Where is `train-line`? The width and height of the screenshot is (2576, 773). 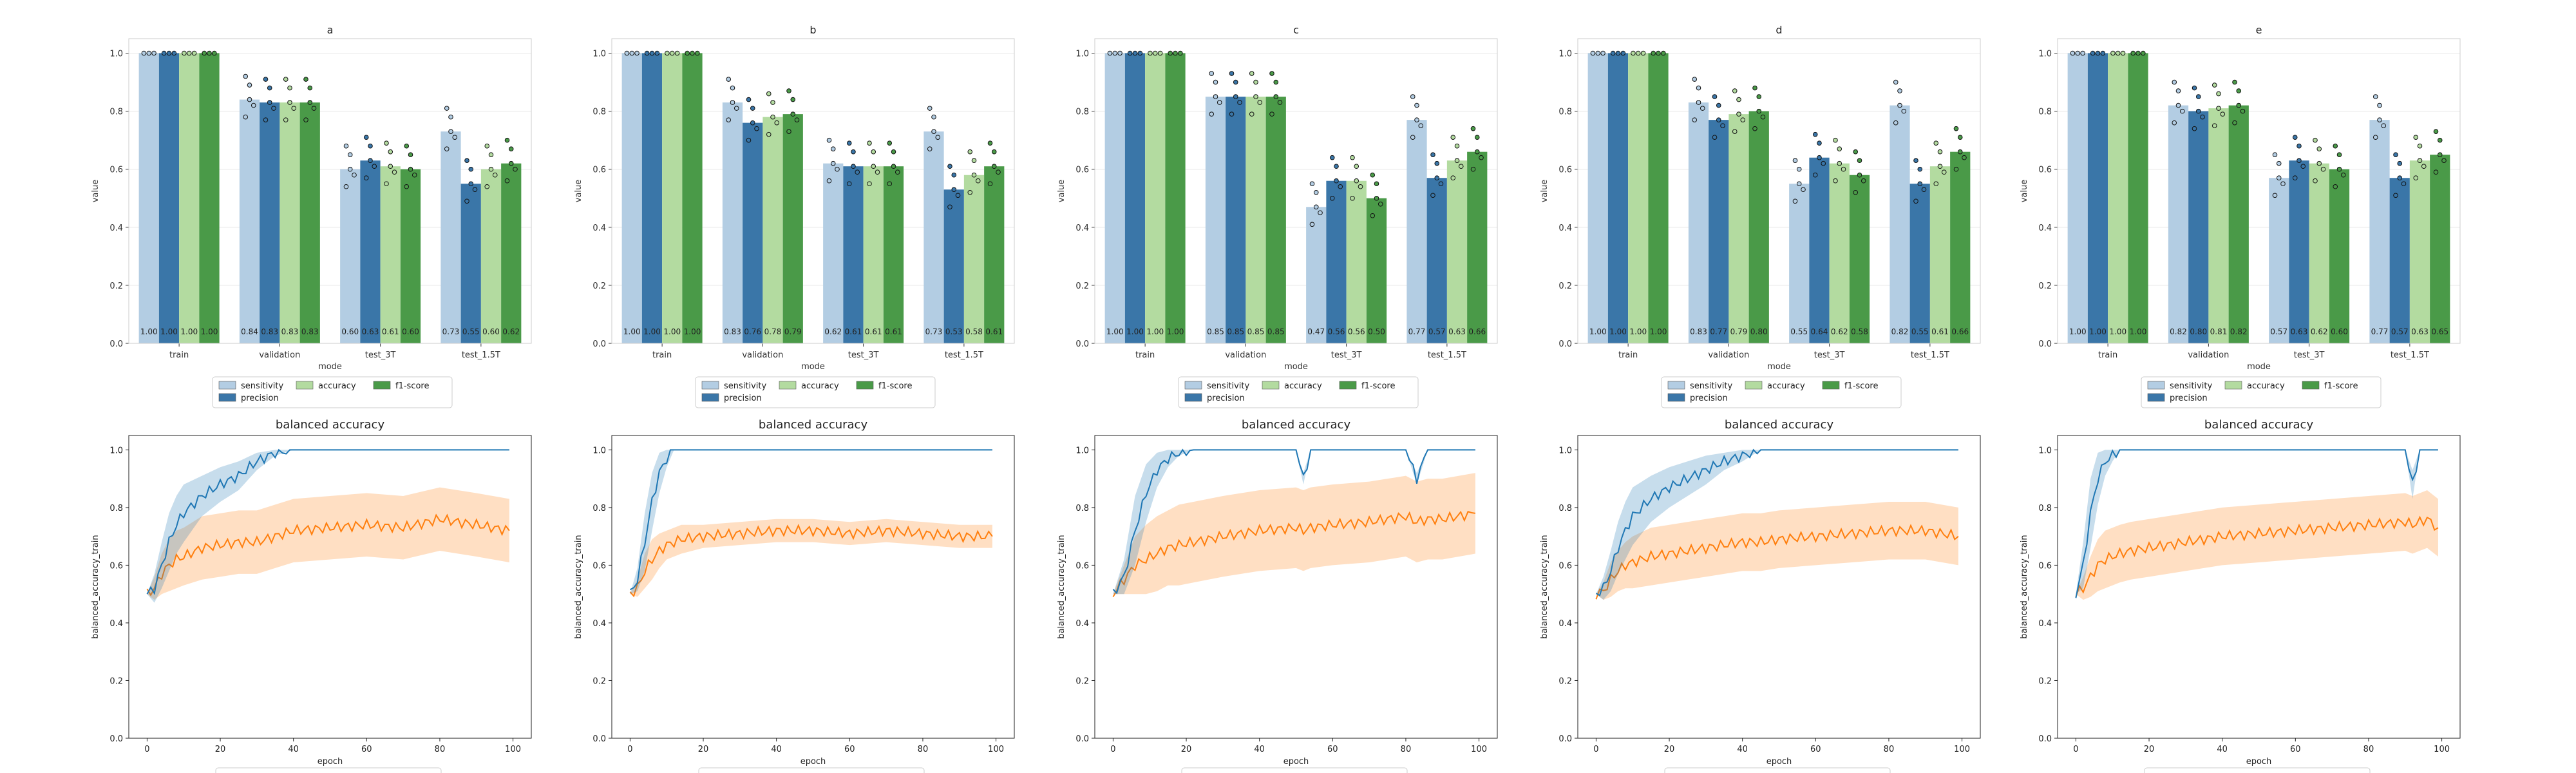
train-line is located at coordinates (1293, 521).